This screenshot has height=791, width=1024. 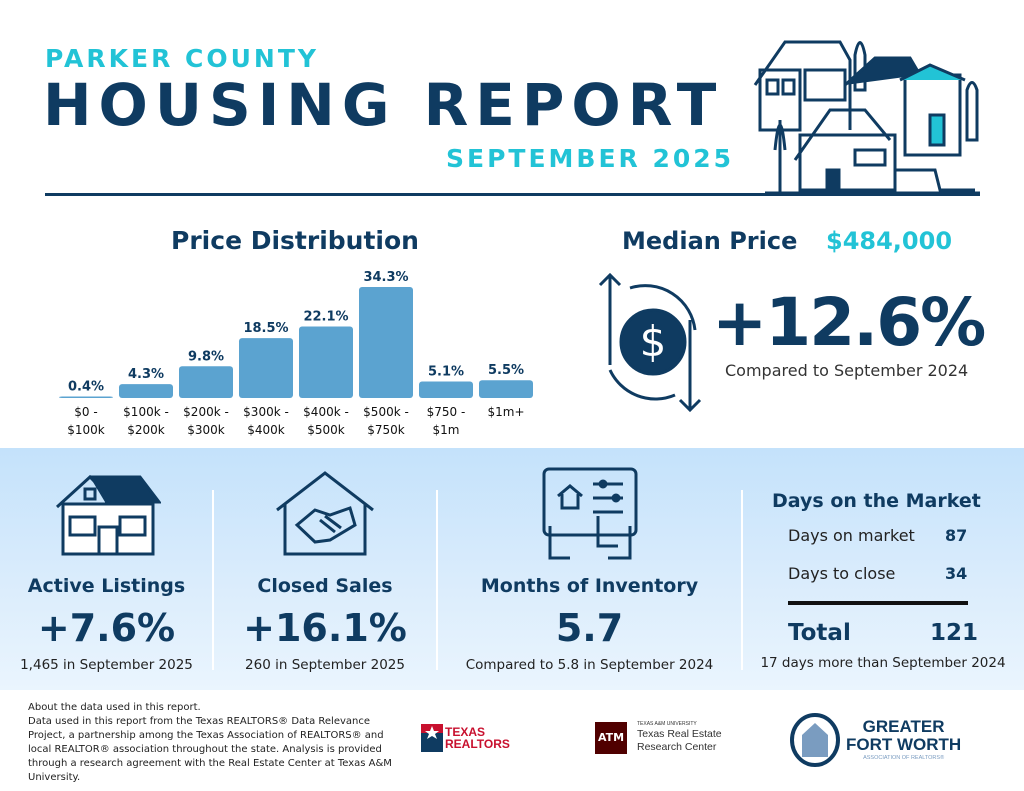 What do you see at coordinates (815, 740) in the screenshot?
I see `gfw-emblem-icon` at bounding box center [815, 740].